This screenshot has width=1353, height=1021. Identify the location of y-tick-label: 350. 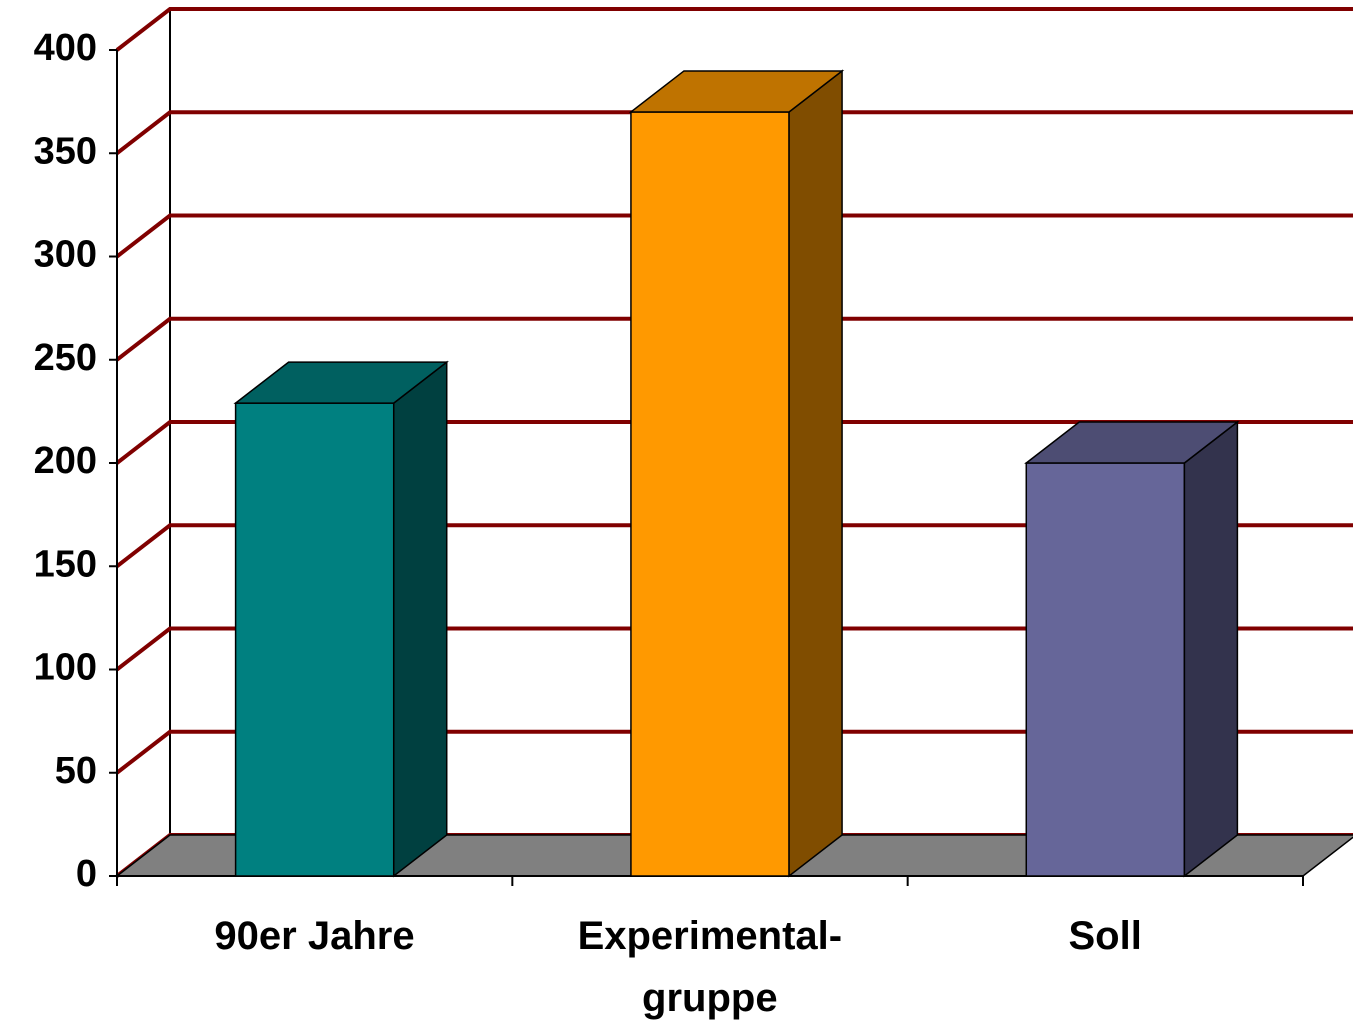
(65, 151).